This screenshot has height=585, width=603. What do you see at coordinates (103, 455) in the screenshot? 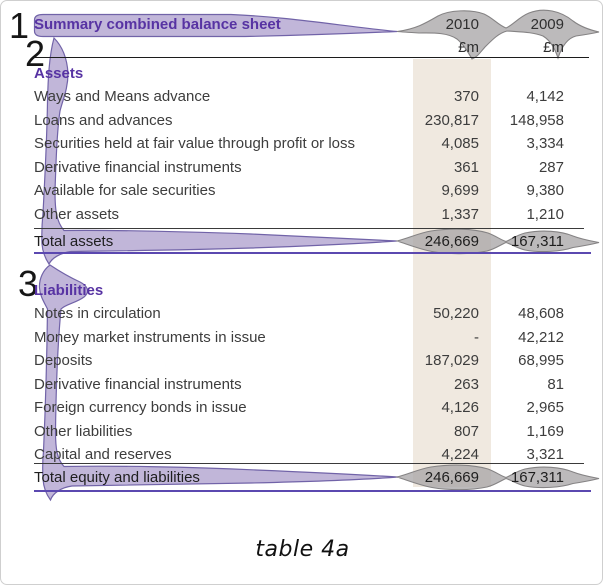
I see `row-label: Capital and reserves` at bounding box center [103, 455].